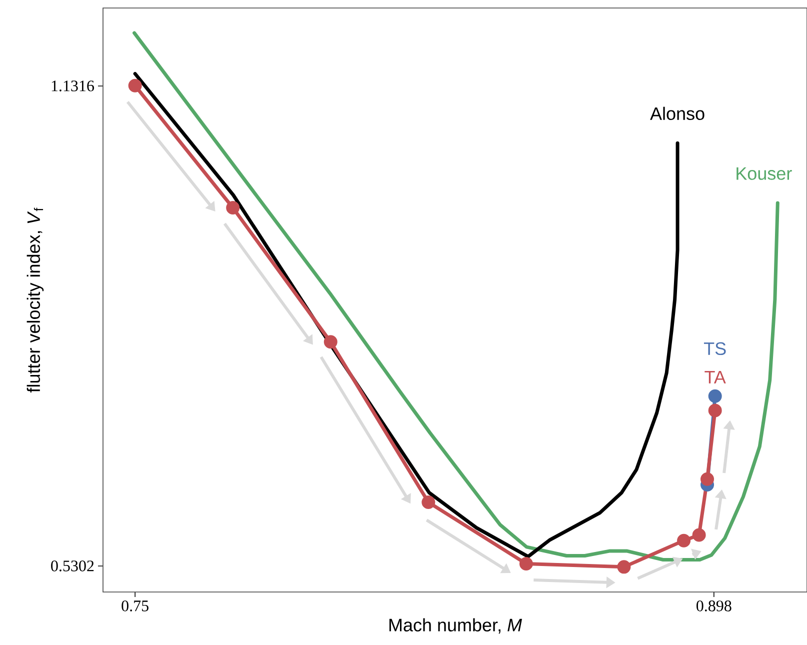 This screenshot has height=645, width=807. What do you see at coordinates (35, 300) in the screenshot?
I see `y-axis-title: flutter velocity index, V$_{f}$` at bounding box center [35, 300].